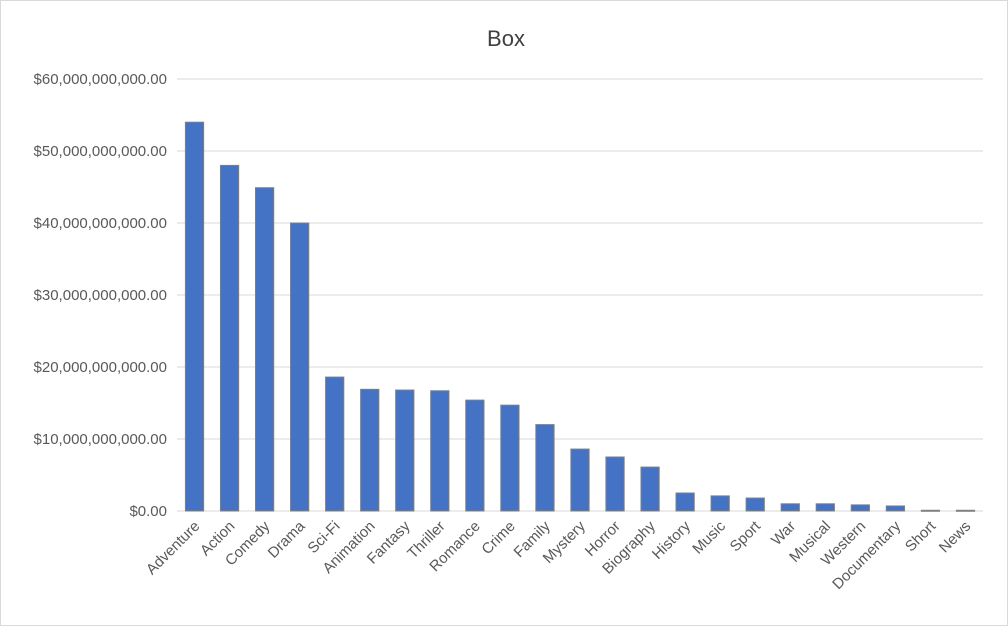 The image size is (1008, 627). I want to click on bar-history, so click(685, 502).